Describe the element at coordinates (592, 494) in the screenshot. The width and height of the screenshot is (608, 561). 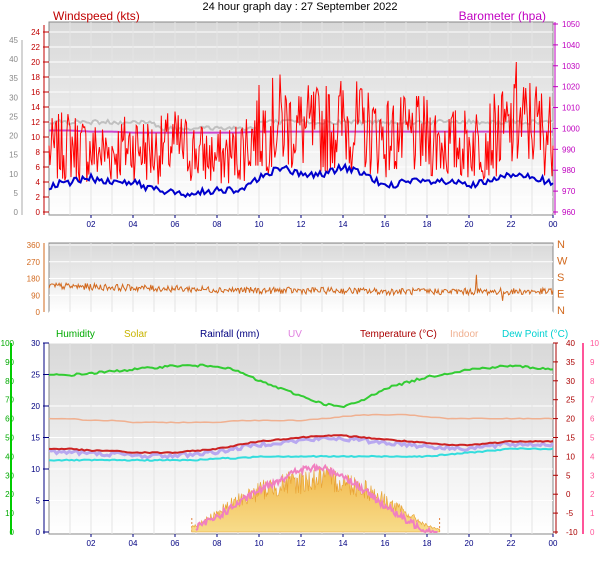
I see `uv-tick: 2` at that location.